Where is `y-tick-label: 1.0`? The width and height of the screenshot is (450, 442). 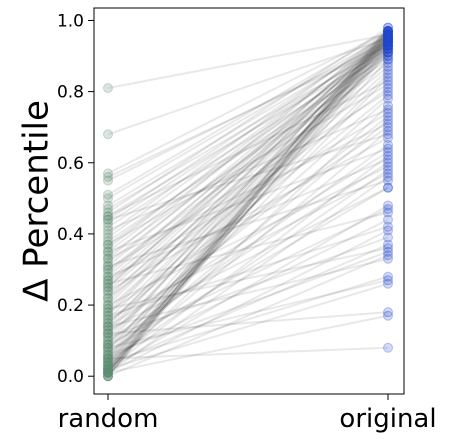 y-tick-label: 1.0 is located at coordinates (70, 21).